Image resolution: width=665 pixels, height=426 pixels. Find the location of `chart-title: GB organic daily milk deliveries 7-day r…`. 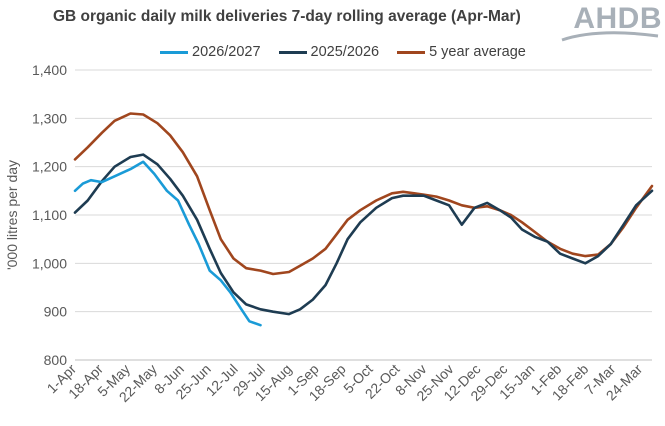

chart-title: GB organic daily milk deliveries 7-day r… is located at coordinates (287, 16).